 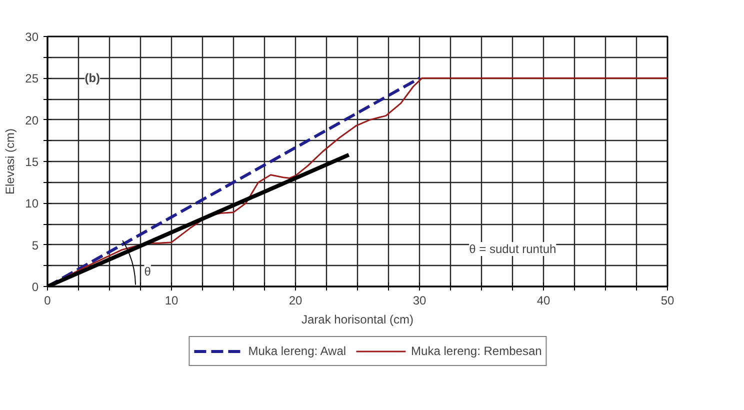 What do you see at coordinates (512, 249) in the screenshot?
I see `annotation: θ = sudut runtuh` at bounding box center [512, 249].